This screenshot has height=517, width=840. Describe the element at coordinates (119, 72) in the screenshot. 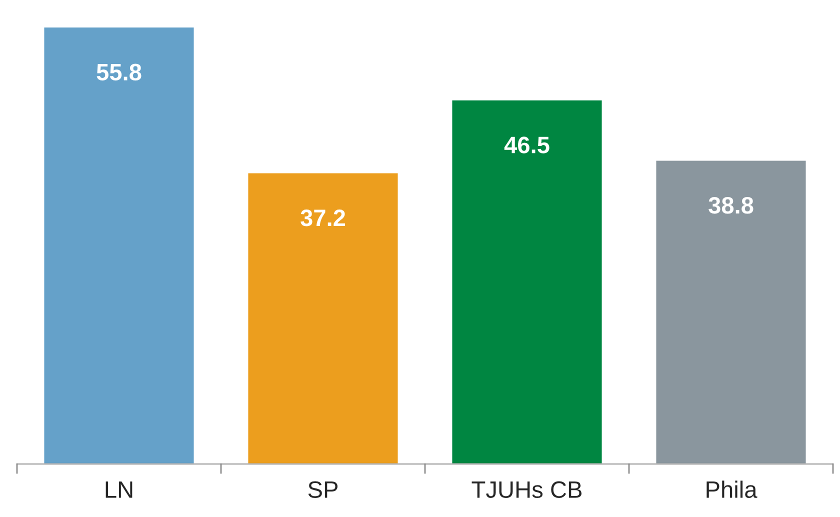

I see `data-label: 55.8` at that location.